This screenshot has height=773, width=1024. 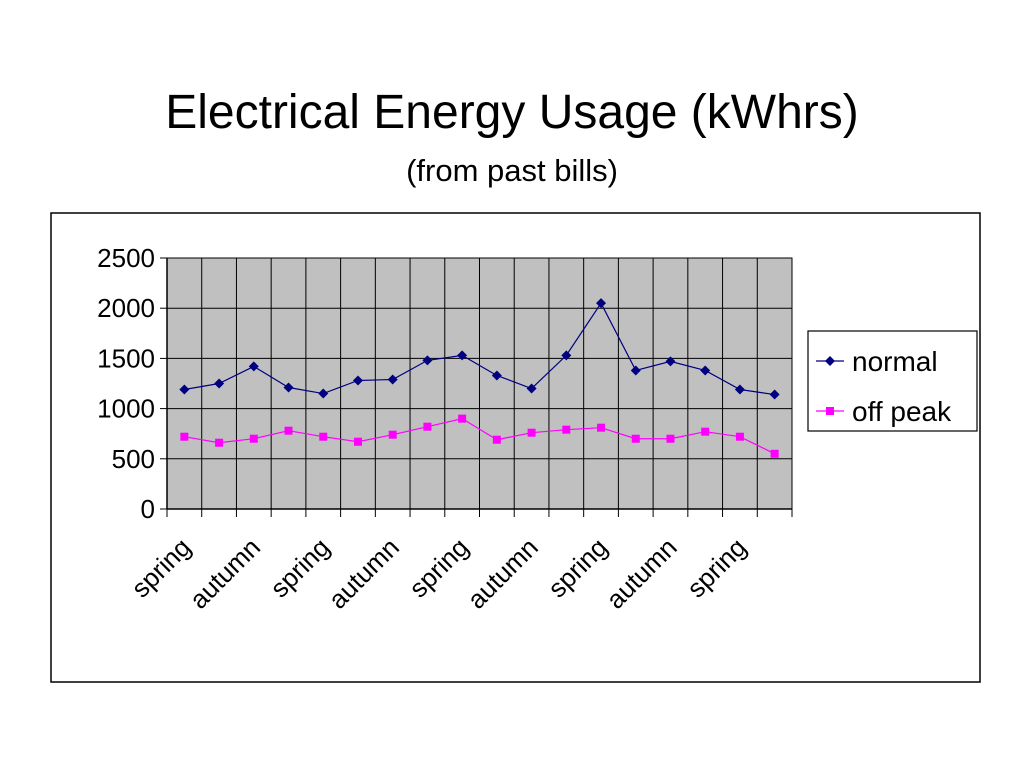 What do you see at coordinates (126, 358) in the screenshot?
I see `y-tick-label: 1500` at bounding box center [126, 358].